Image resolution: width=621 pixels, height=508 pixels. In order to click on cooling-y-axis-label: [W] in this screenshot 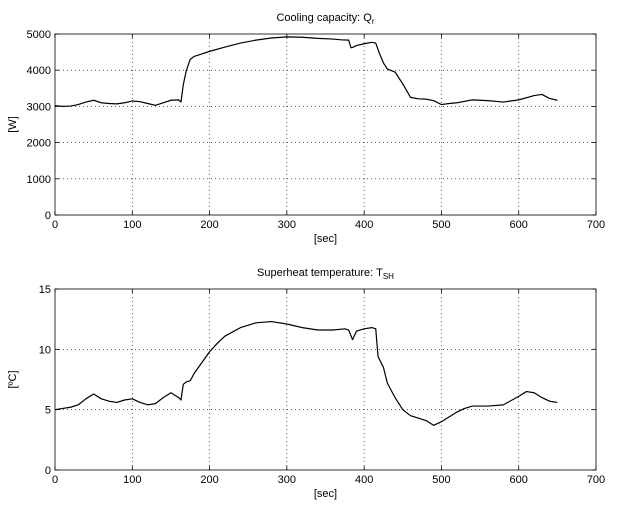, I will do `click(13, 124)`.